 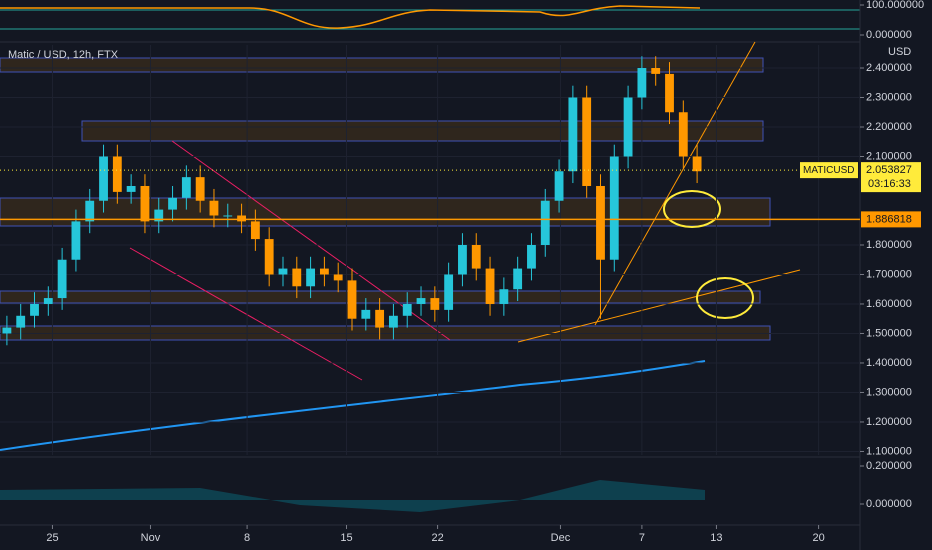 I want to click on y-tick-label: 1.500000, so click(x=889, y=333).